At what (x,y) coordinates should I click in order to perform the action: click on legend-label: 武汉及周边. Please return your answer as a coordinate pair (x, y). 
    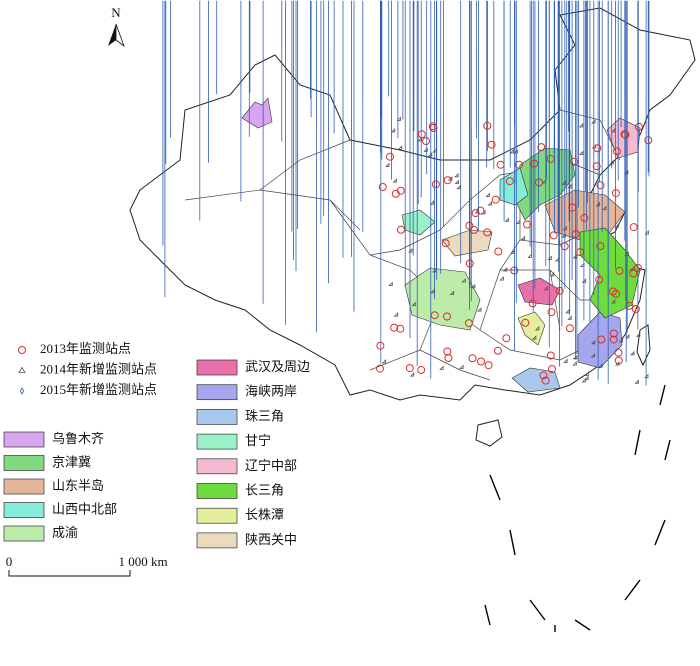
    Looking at the image, I should click on (277, 366).